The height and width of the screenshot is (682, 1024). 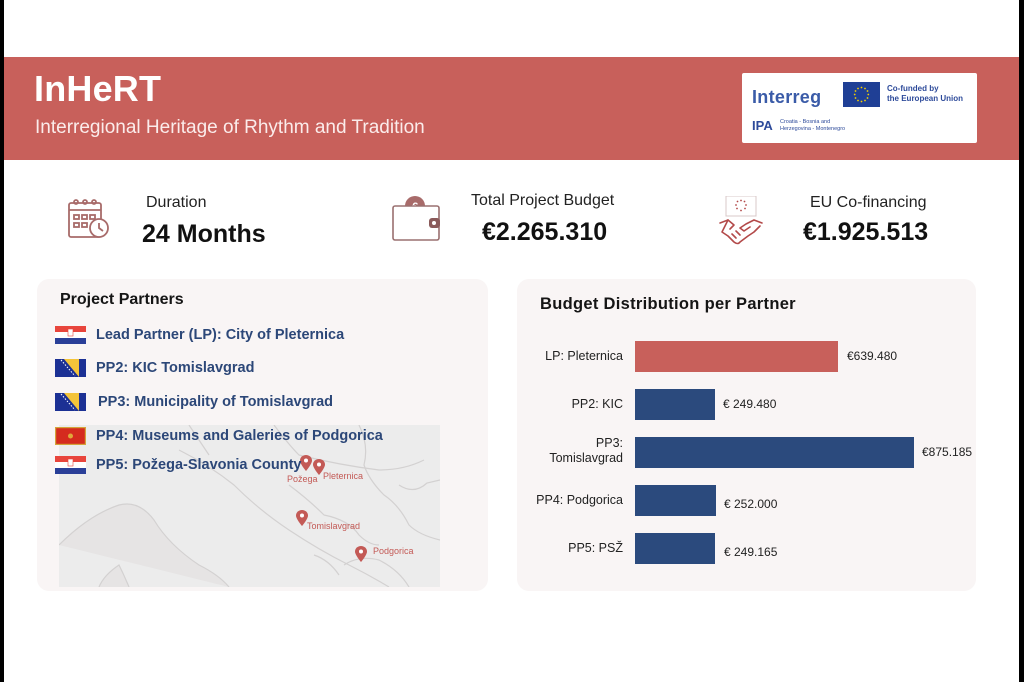 I want to click on partner-name: PP2: KIC Tomislavgrad, so click(x=175, y=368).